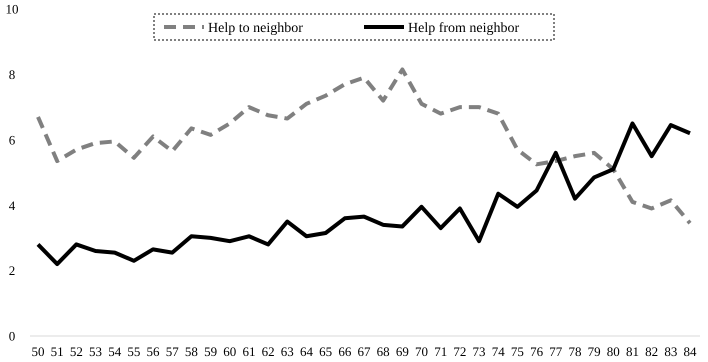 This screenshot has width=708, height=362. What do you see at coordinates (12, 140) in the screenshot?
I see `y-tick-label: 6` at bounding box center [12, 140].